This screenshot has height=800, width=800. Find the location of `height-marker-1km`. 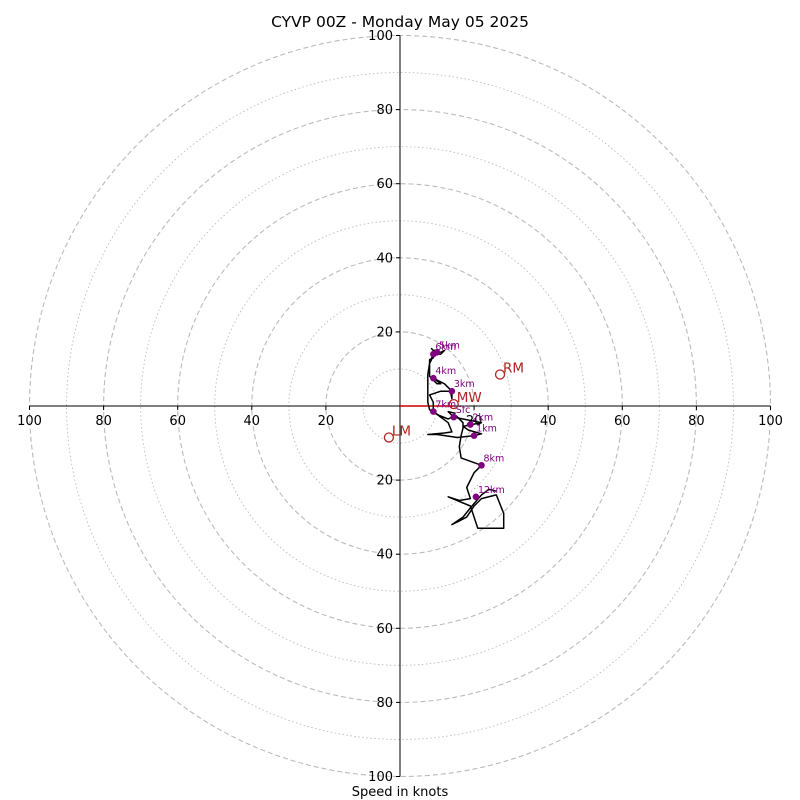

height-marker-1km is located at coordinates (474, 435).